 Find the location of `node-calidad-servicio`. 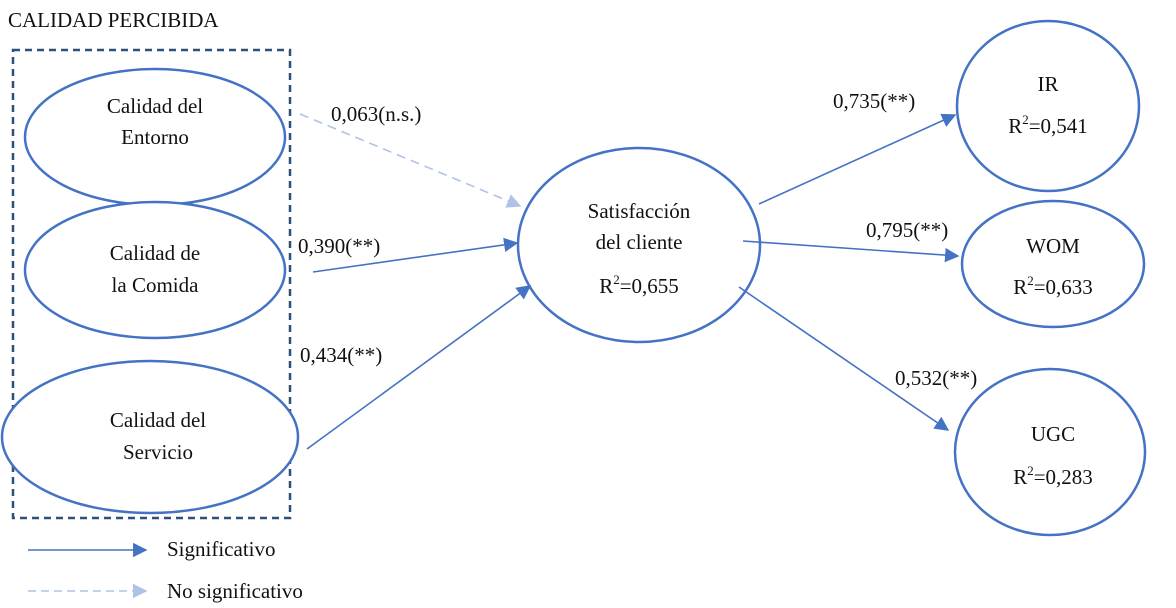

node-calidad-servicio is located at coordinates (150, 437).